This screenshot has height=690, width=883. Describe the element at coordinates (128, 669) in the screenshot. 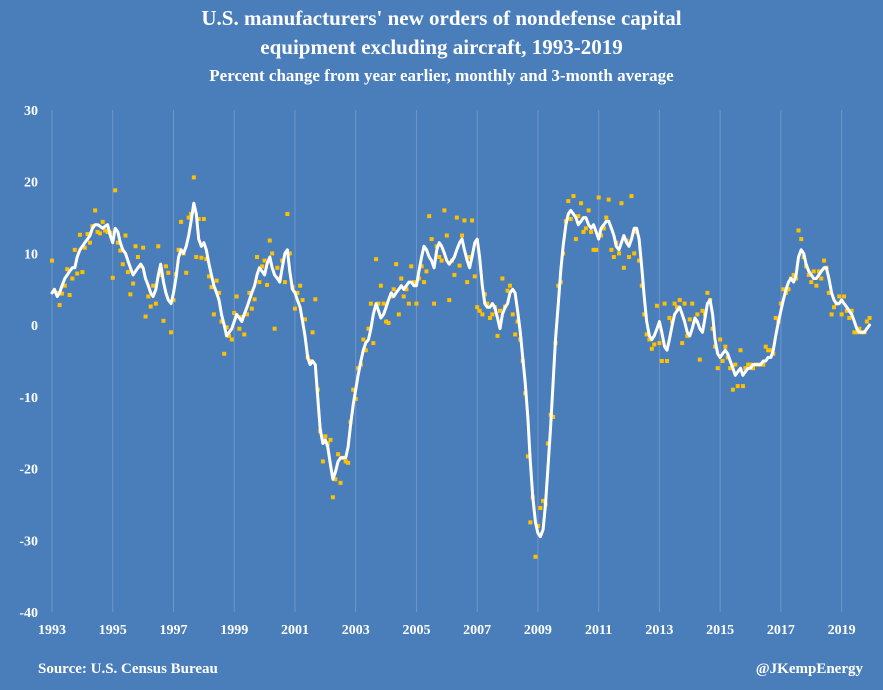

I see `source-note: Source: U.S. Census Bureau` at that location.